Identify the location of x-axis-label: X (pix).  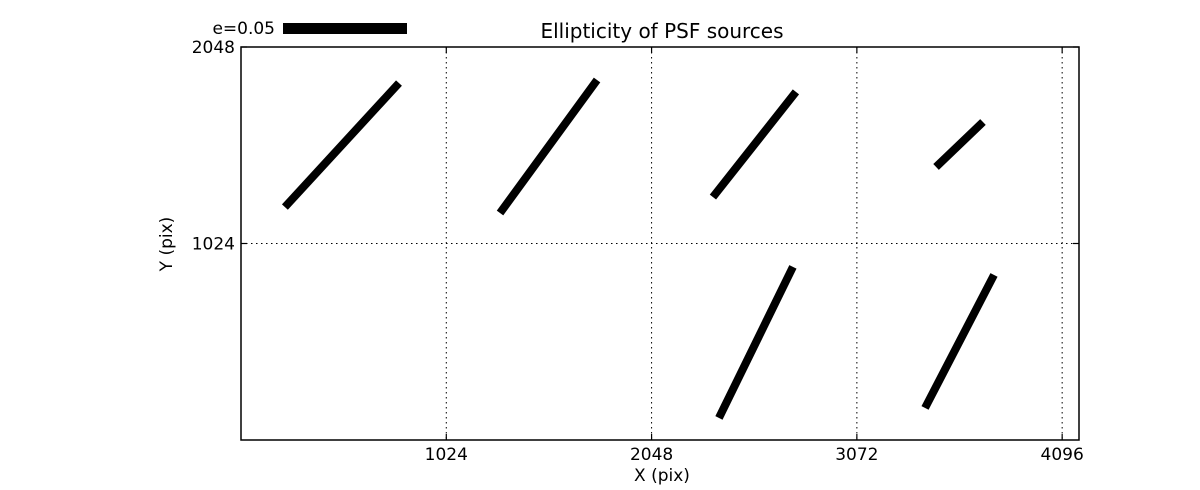
(662, 476).